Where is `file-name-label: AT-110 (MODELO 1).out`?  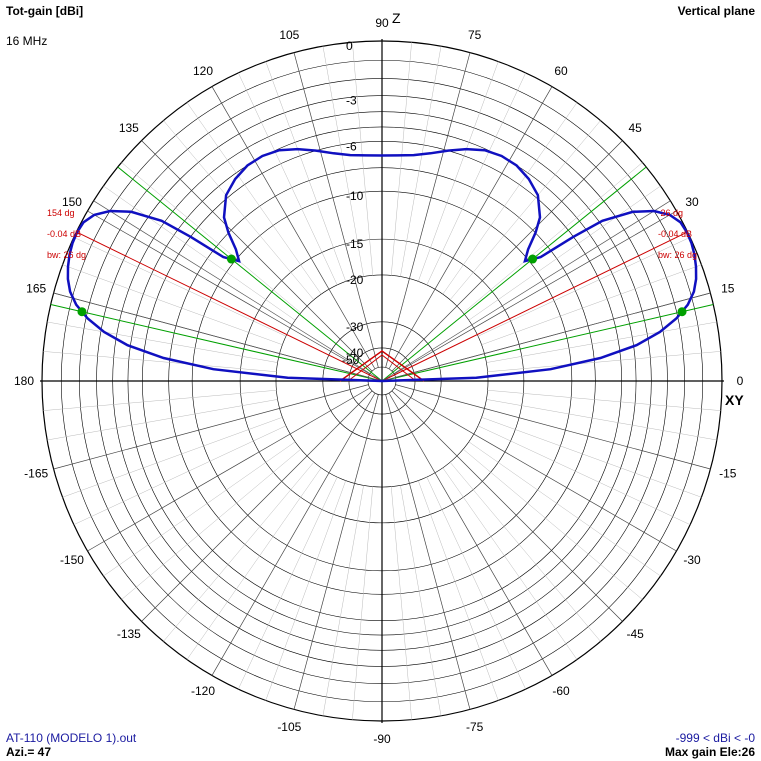 file-name-label: AT-110 (MODELO 1).out is located at coordinates (71, 738).